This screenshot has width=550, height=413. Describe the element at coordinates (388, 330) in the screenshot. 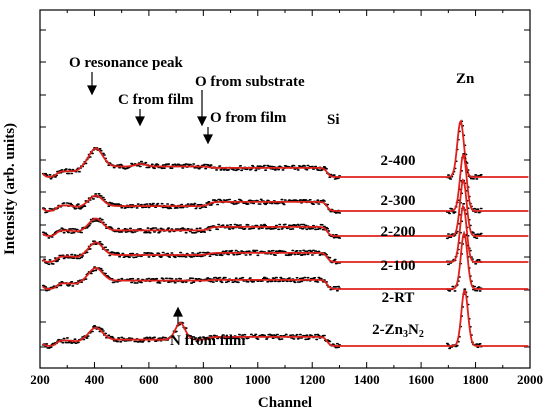

I see `label-text: 2-Zn` at that location.